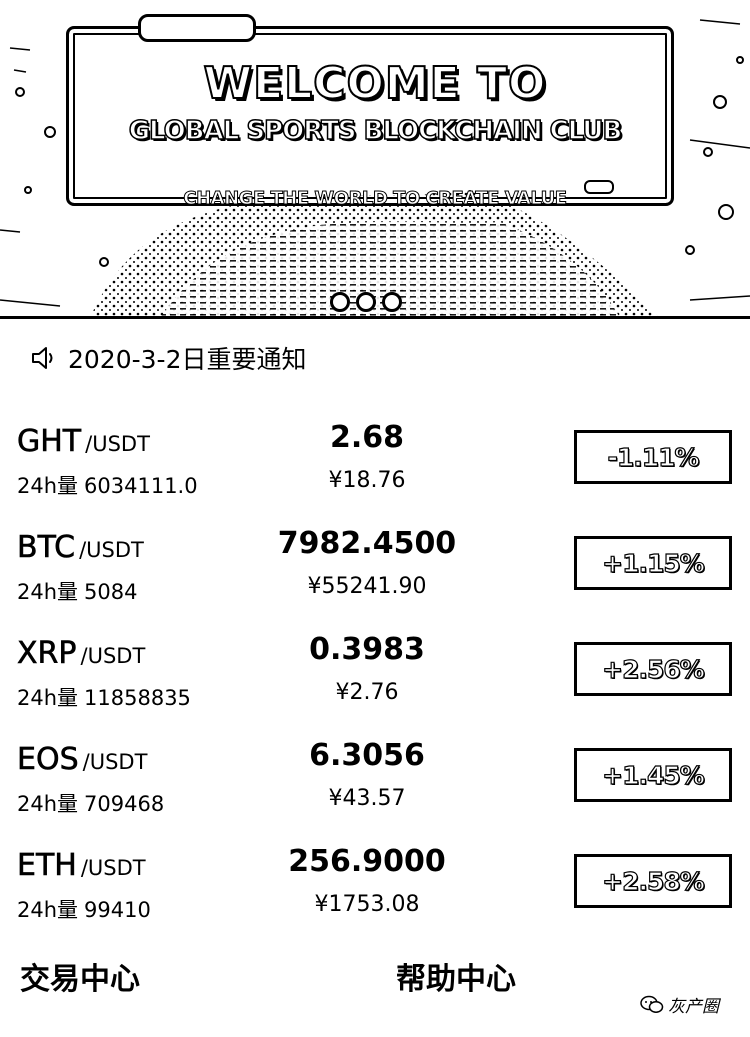 The image size is (750, 1037). I want to click on sign-hanger, so click(197, 28).